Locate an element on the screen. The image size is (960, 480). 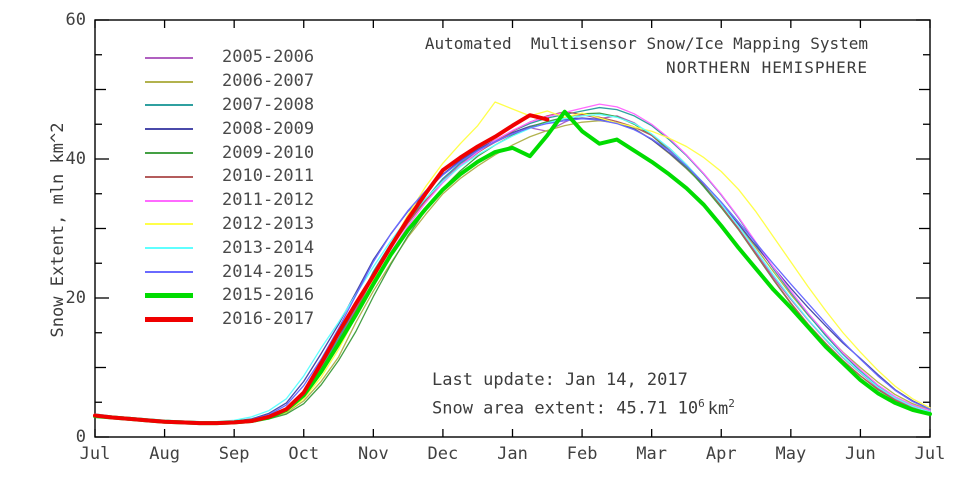
y-tick-label-0: 0 is located at coordinates (80, 437).